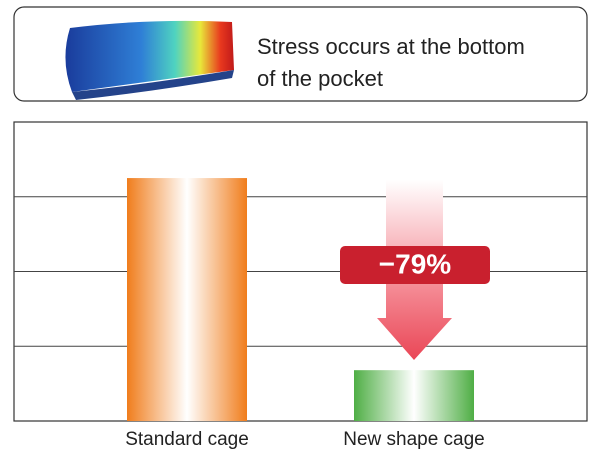  What do you see at coordinates (391, 46) in the screenshot?
I see `caption-line: Stress occurs at the bottom` at bounding box center [391, 46].